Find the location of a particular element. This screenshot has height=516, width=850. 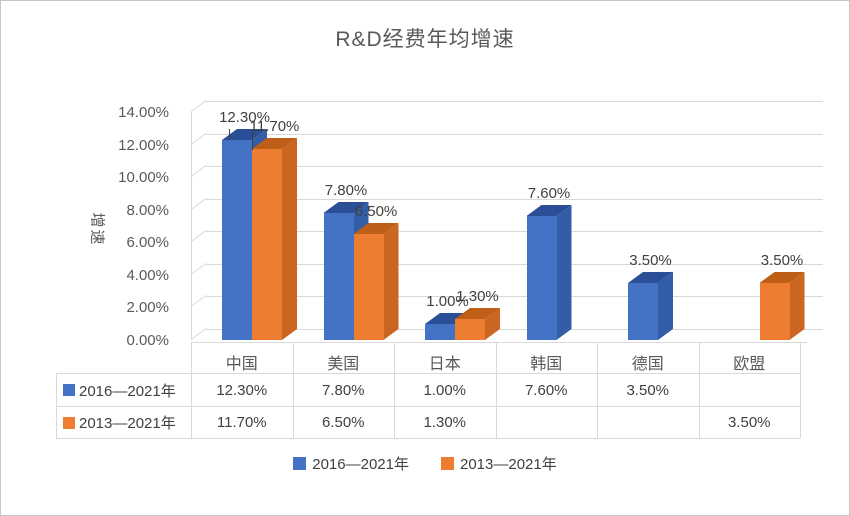

y-tick-label: 4.00% is located at coordinates (147, 275).